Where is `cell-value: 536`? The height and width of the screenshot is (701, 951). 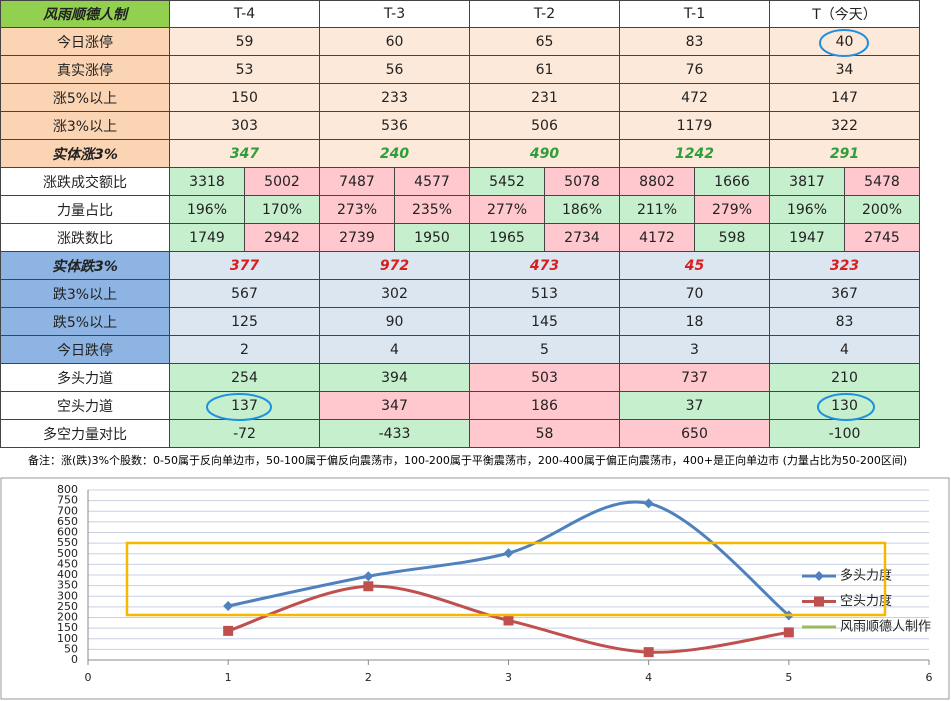
cell-value: 536 is located at coordinates (395, 126).